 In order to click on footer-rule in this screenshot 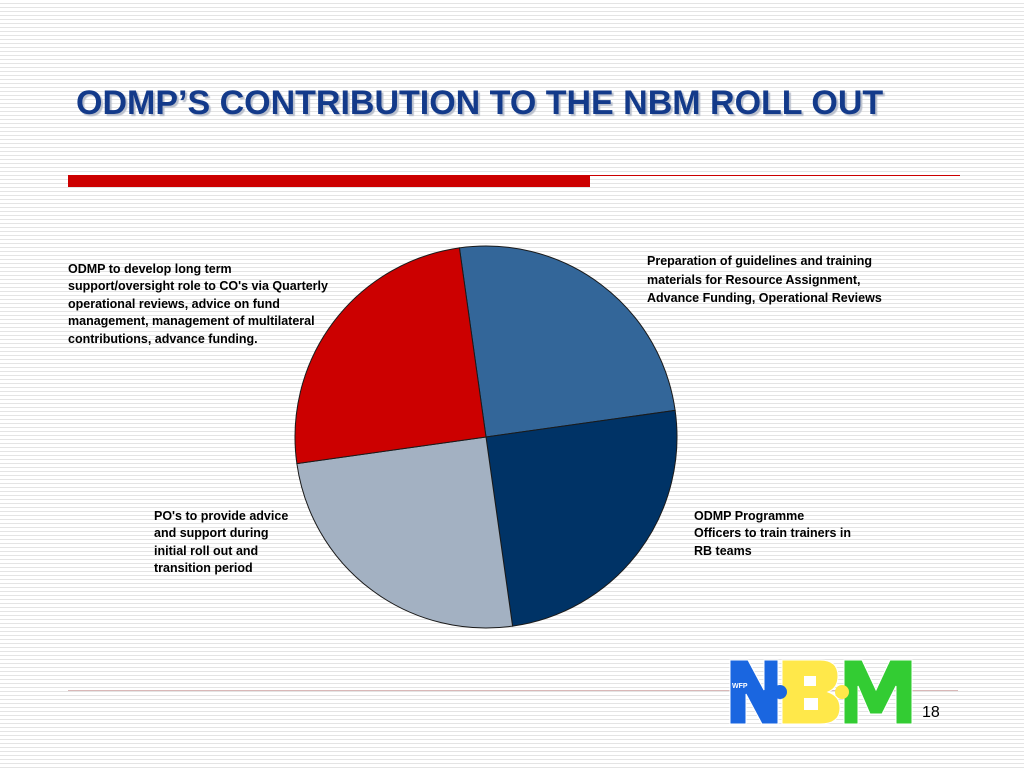, I will do `click(513, 690)`.